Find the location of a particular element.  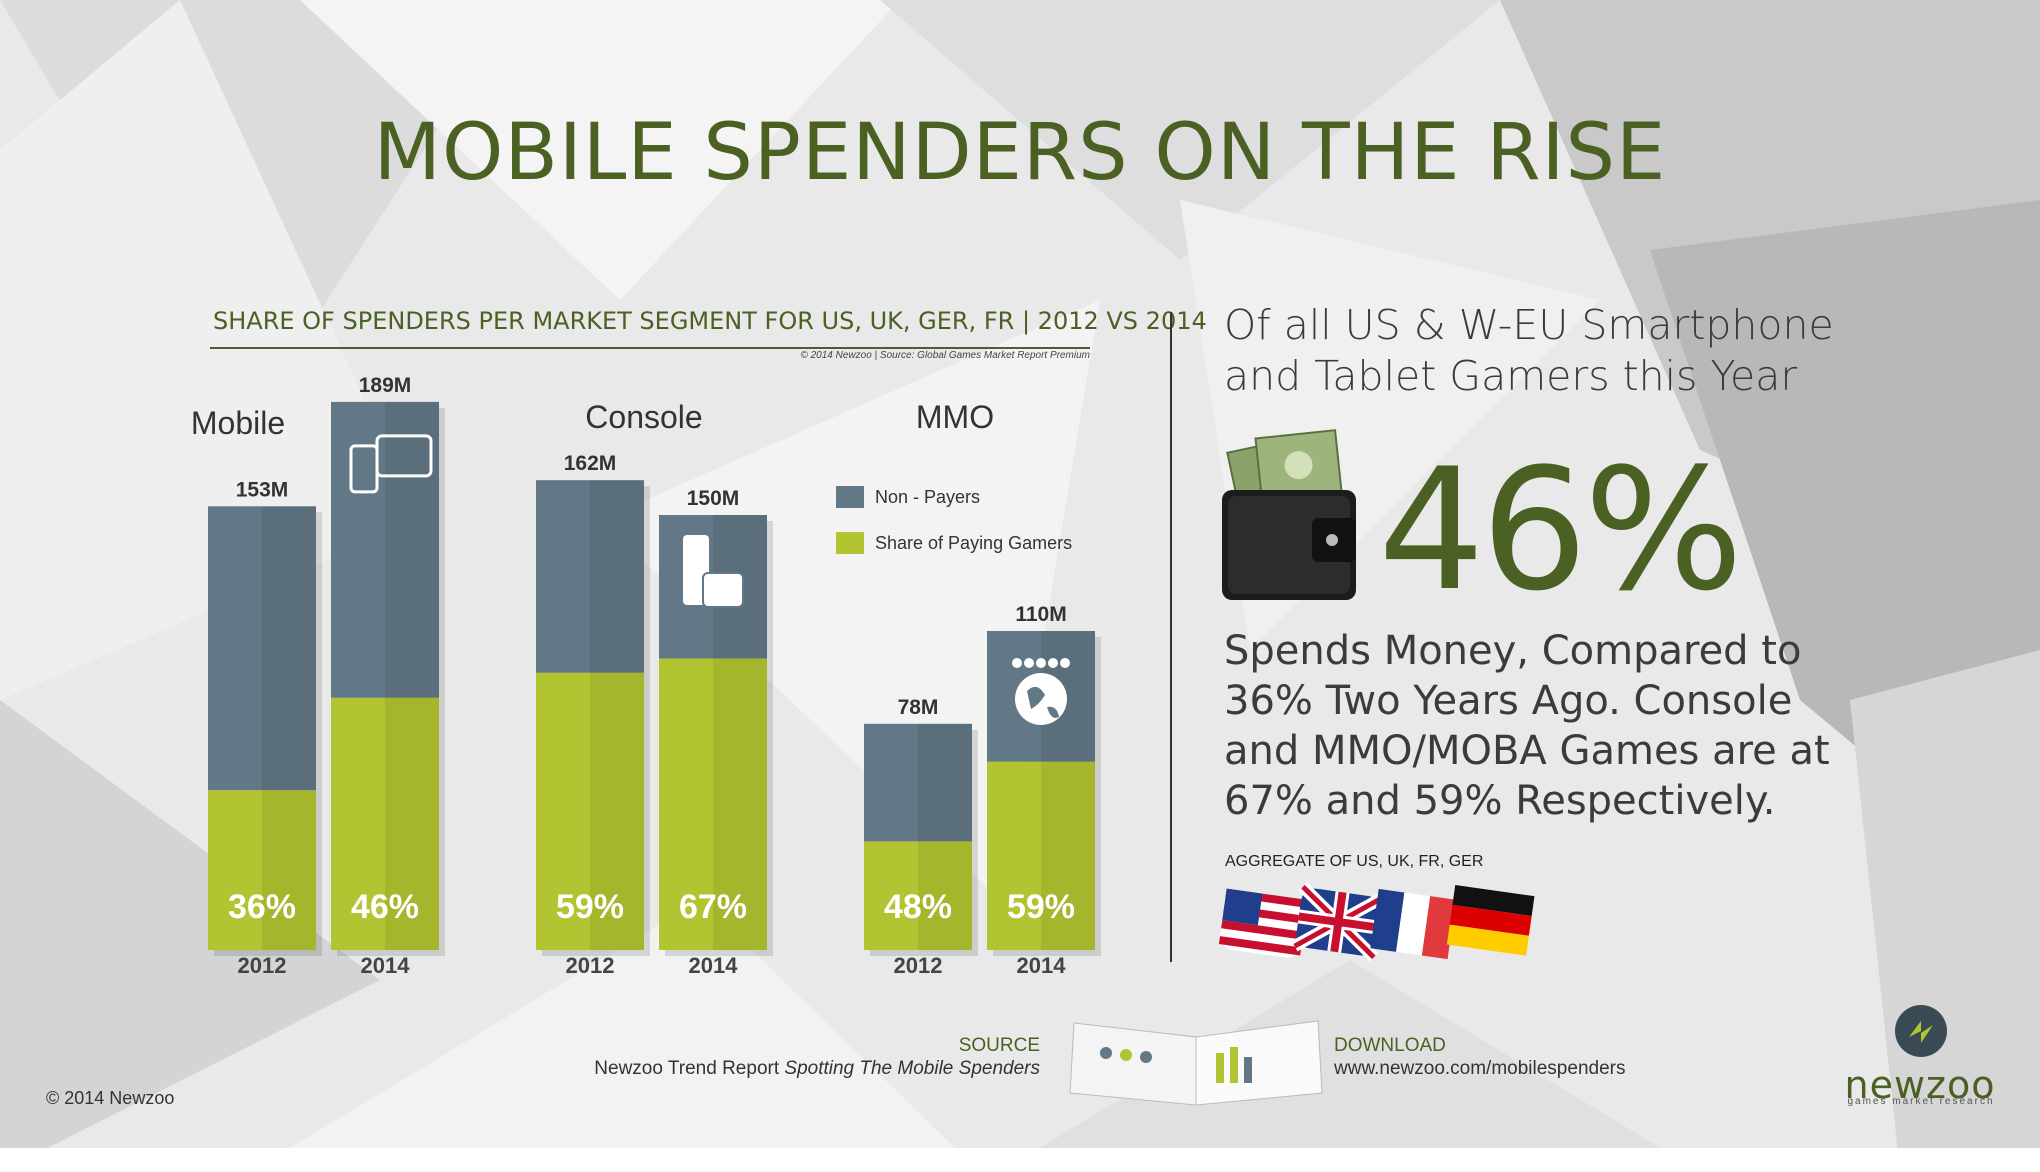

germany-flag-icon is located at coordinates (1490, 920).